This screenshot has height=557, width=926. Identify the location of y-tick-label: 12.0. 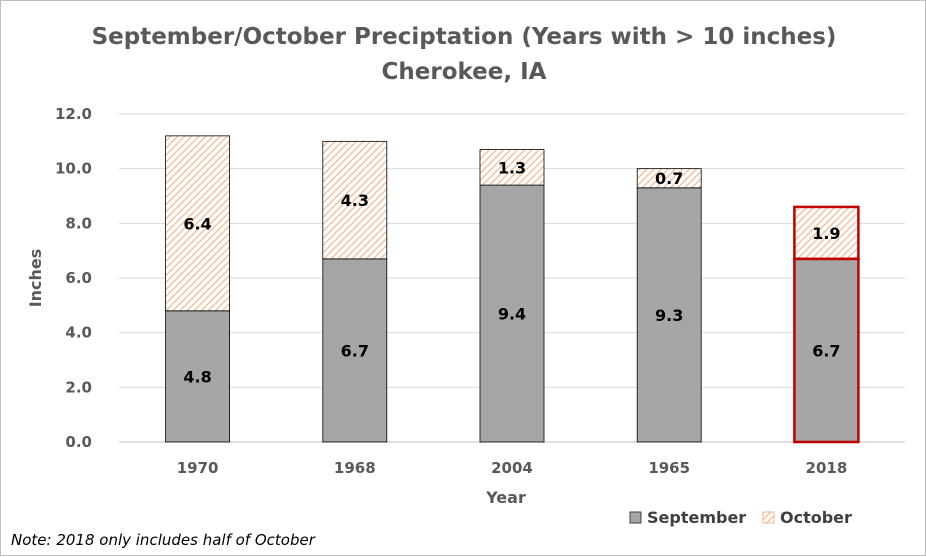
(73, 114).